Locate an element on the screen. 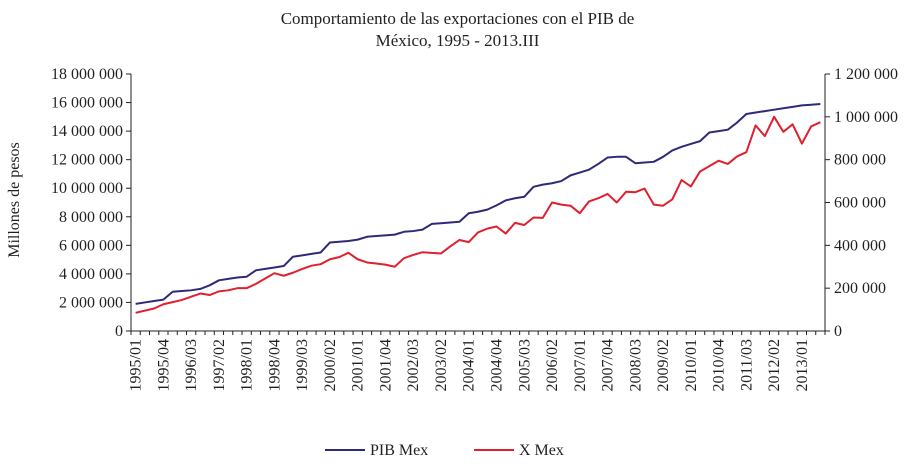  left-y-tick-label: 10 000 000 is located at coordinates (87, 188).